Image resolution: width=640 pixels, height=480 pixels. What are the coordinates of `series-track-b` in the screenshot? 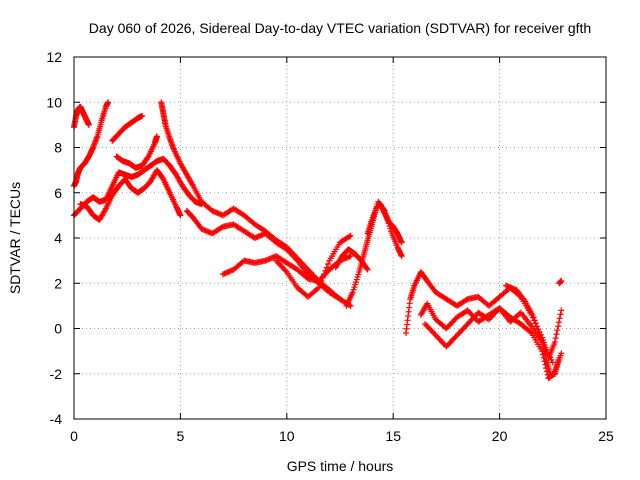 It's located at (91, 144).